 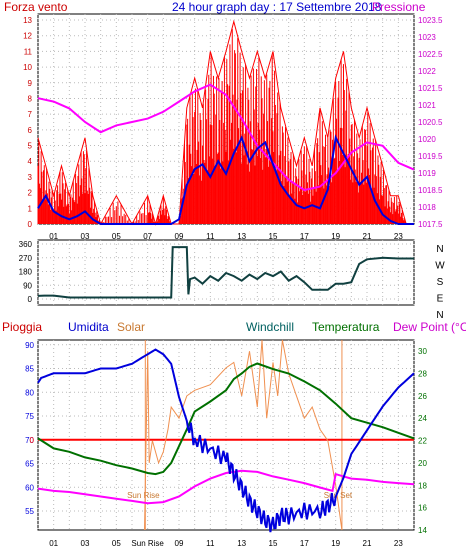 What do you see at coordinates (427, 71) in the screenshot?
I see `pressure-tick-label: 1022` at bounding box center [427, 71].